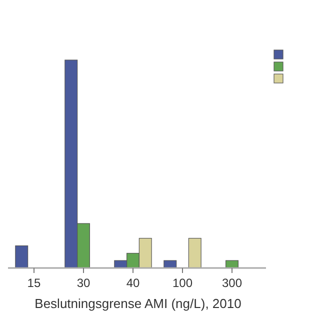 The height and width of the screenshot is (320, 320). What do you see at coordinates (83, 283) in the screenshot?
I see `x-tick-label: 30` at bounding box center [83, 283].